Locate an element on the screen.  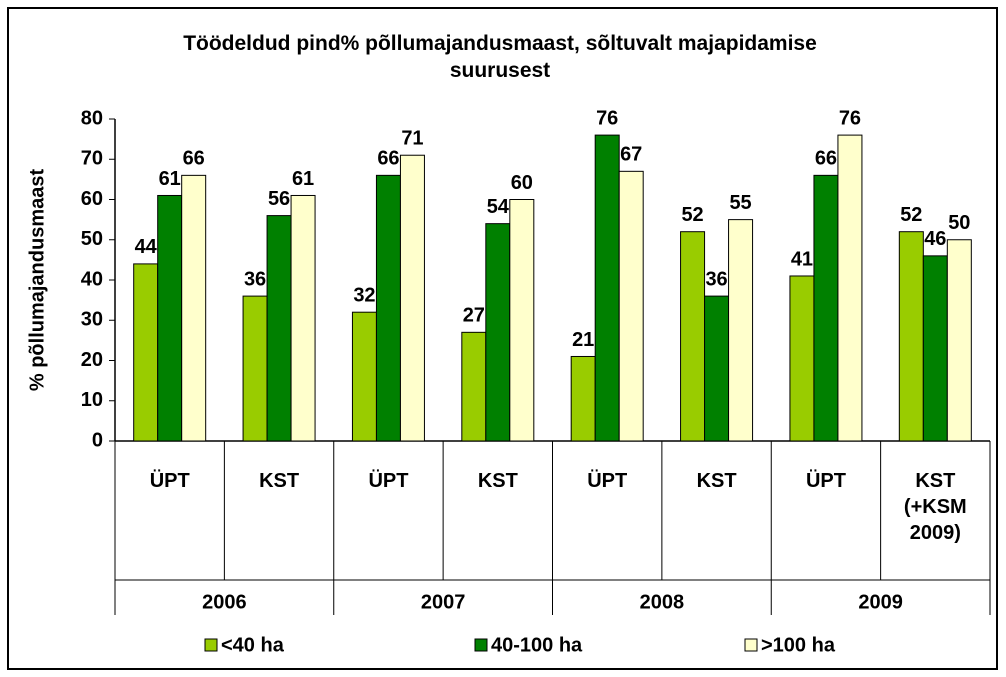
category-box: KST (+KSM 2009) is located at coordinates (935, 507).